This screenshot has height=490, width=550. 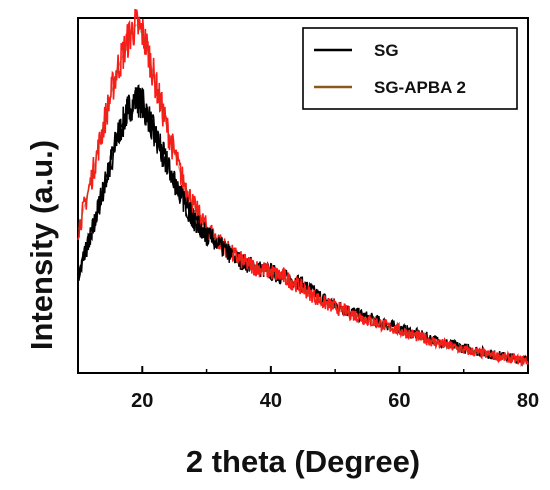 I want to click on legend: SG SG-APBA 2, so click(x=410, y=68).